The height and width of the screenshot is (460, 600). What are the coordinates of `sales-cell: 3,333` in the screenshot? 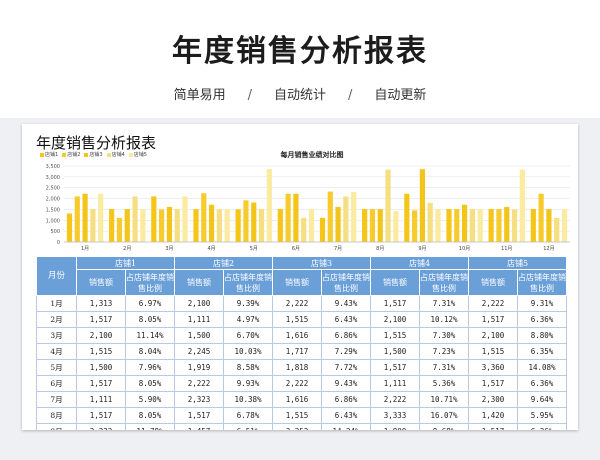 It's located at (395, 415).